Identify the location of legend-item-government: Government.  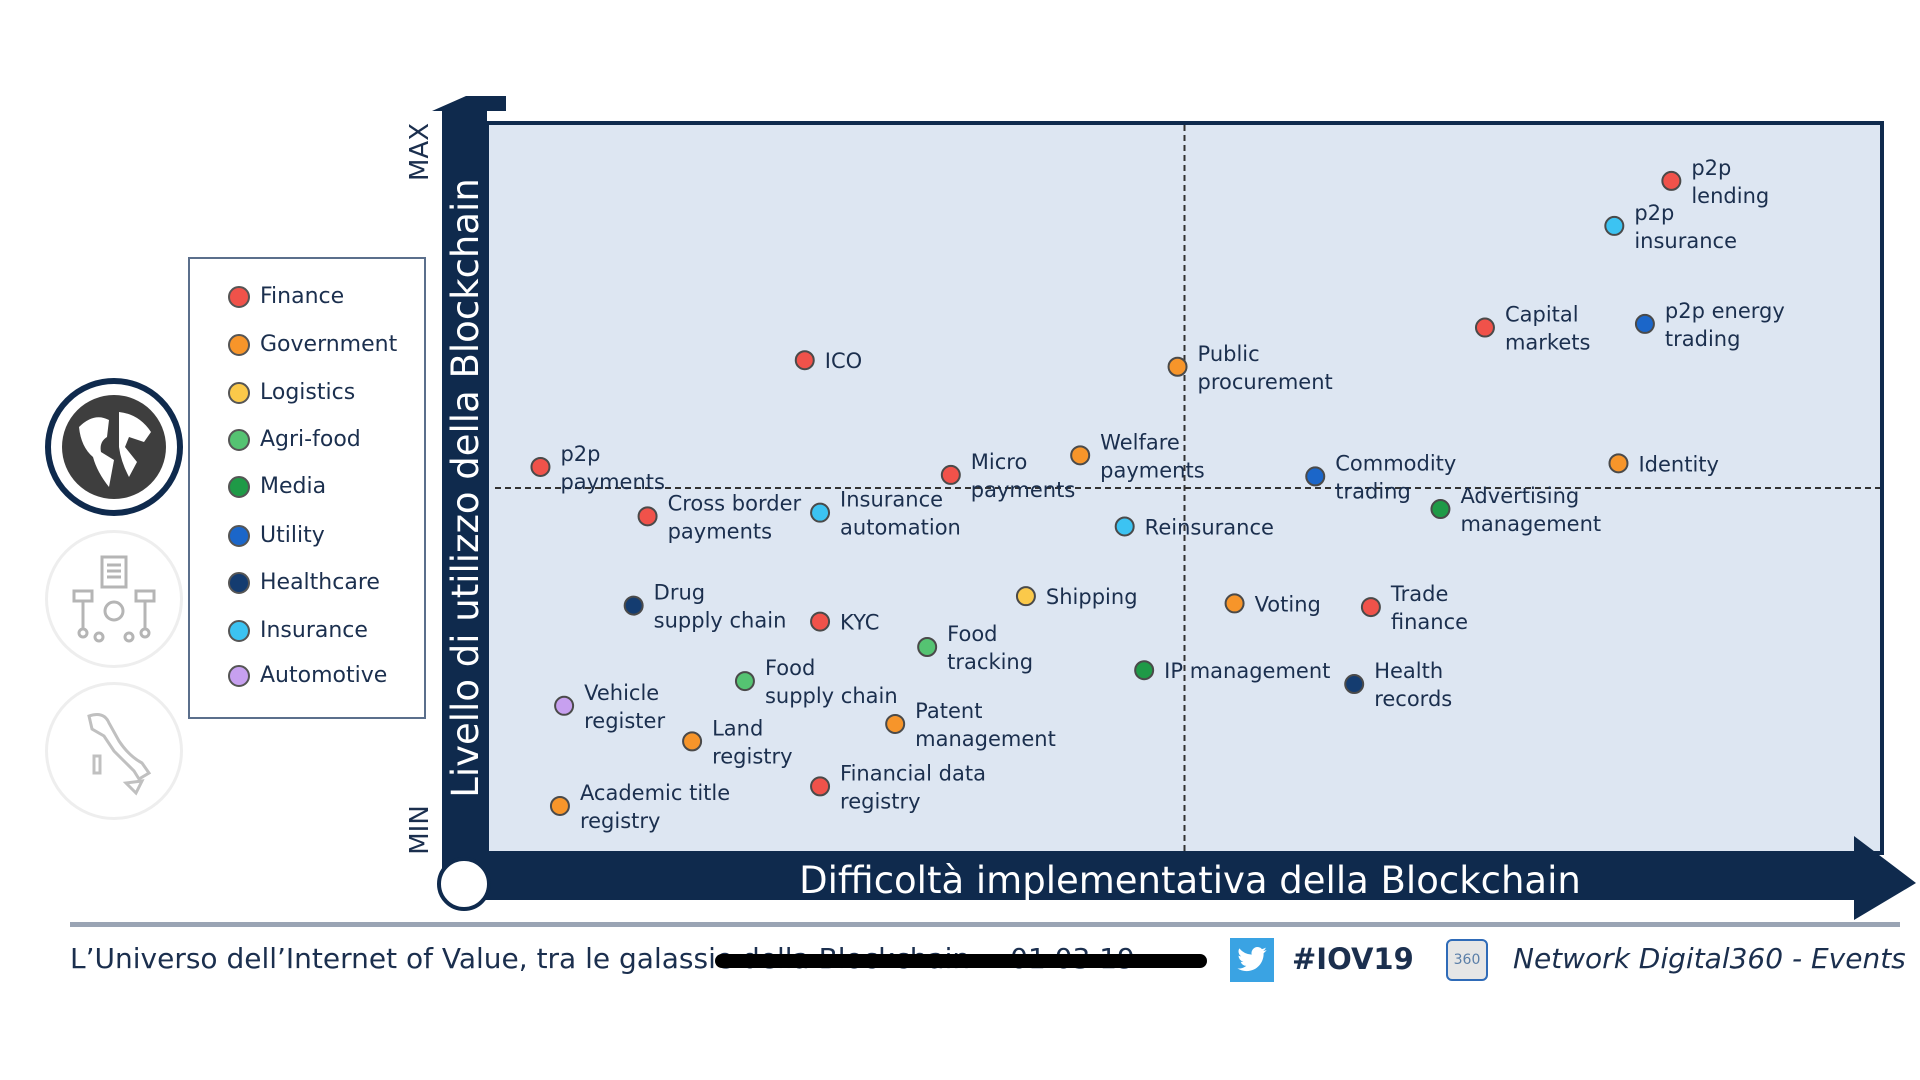
(312, 344).